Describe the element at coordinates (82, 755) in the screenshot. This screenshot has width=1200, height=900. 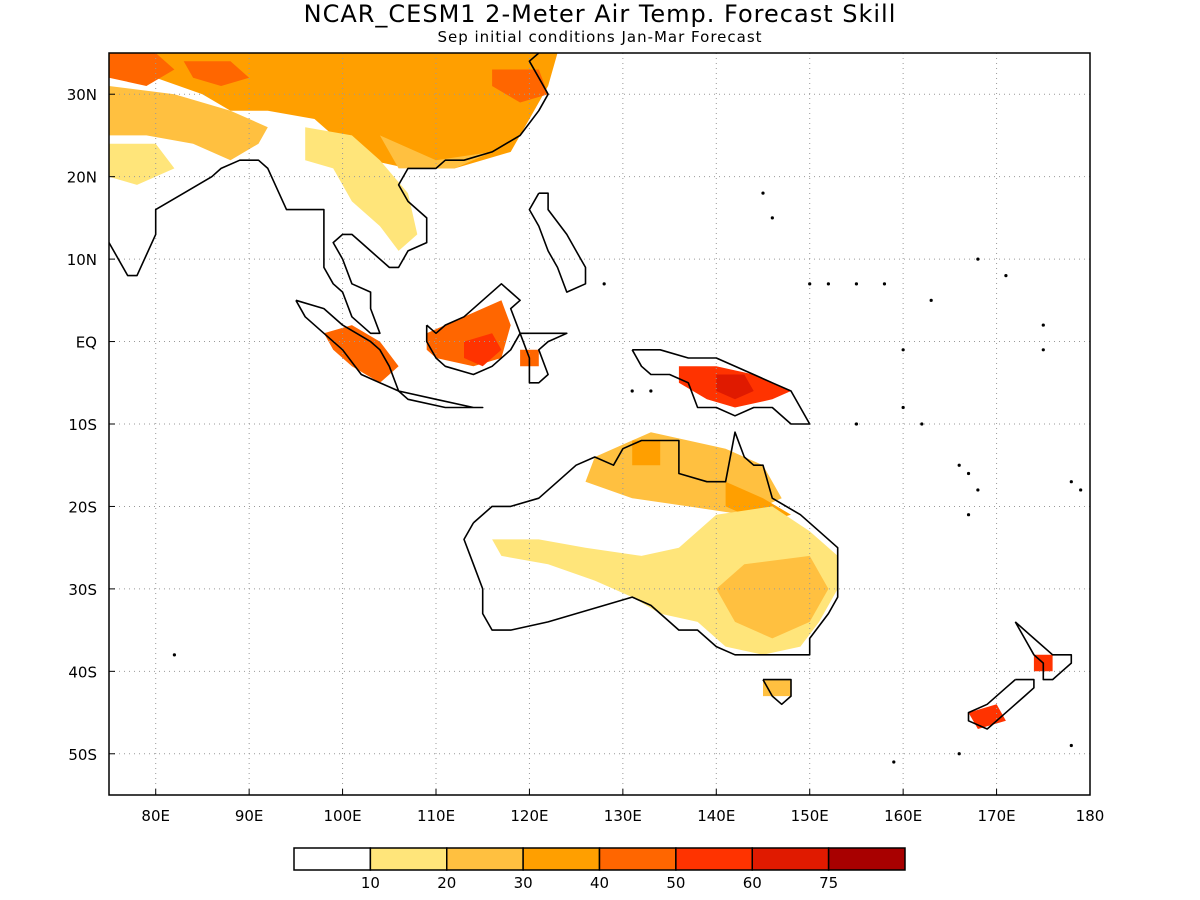
I see `y-tick-label: 50S` at that location.